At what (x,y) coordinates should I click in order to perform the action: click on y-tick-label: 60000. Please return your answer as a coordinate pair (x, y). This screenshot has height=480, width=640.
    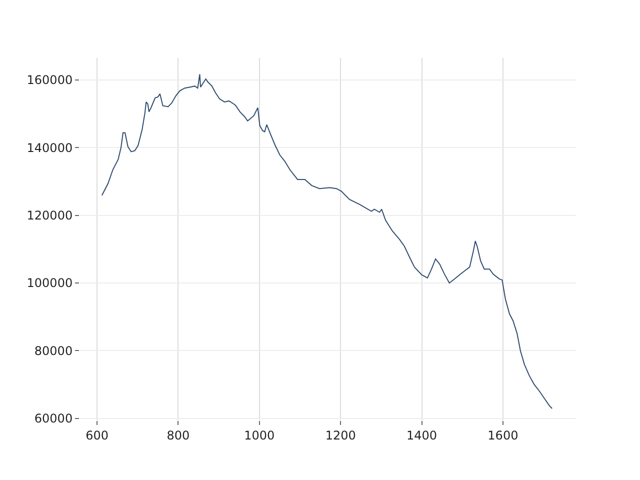
    Looking at the image, I should click on (53, 419).